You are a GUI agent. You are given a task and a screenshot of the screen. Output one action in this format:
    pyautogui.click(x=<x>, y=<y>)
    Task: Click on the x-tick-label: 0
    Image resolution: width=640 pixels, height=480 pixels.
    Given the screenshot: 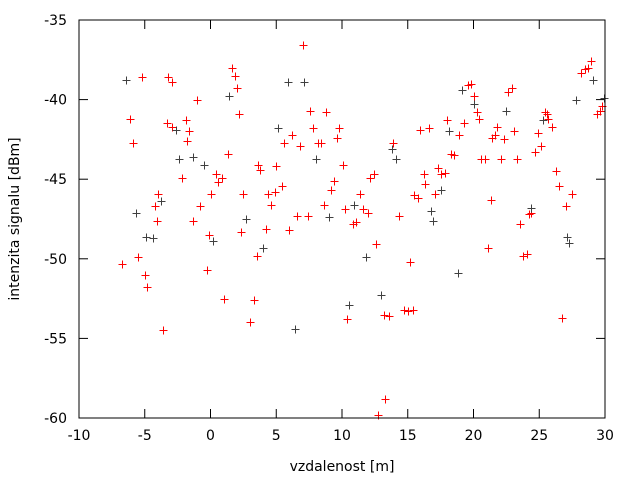 What is the action you would take?
    pyautogui.click(x=210, y=436)
    